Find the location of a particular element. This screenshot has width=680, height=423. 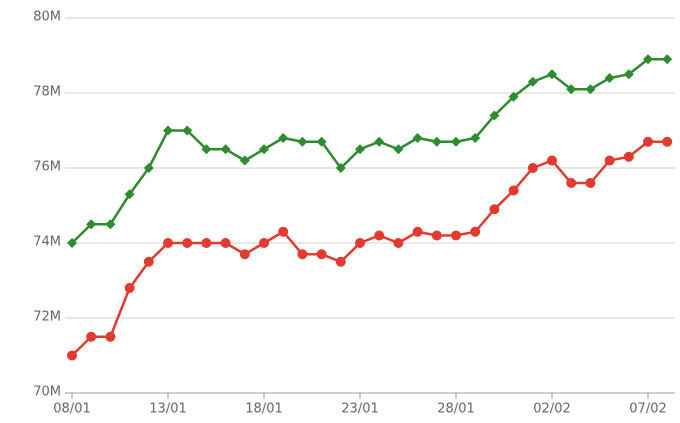

y-tick-label: 78M is located at coordinates (47, 92).